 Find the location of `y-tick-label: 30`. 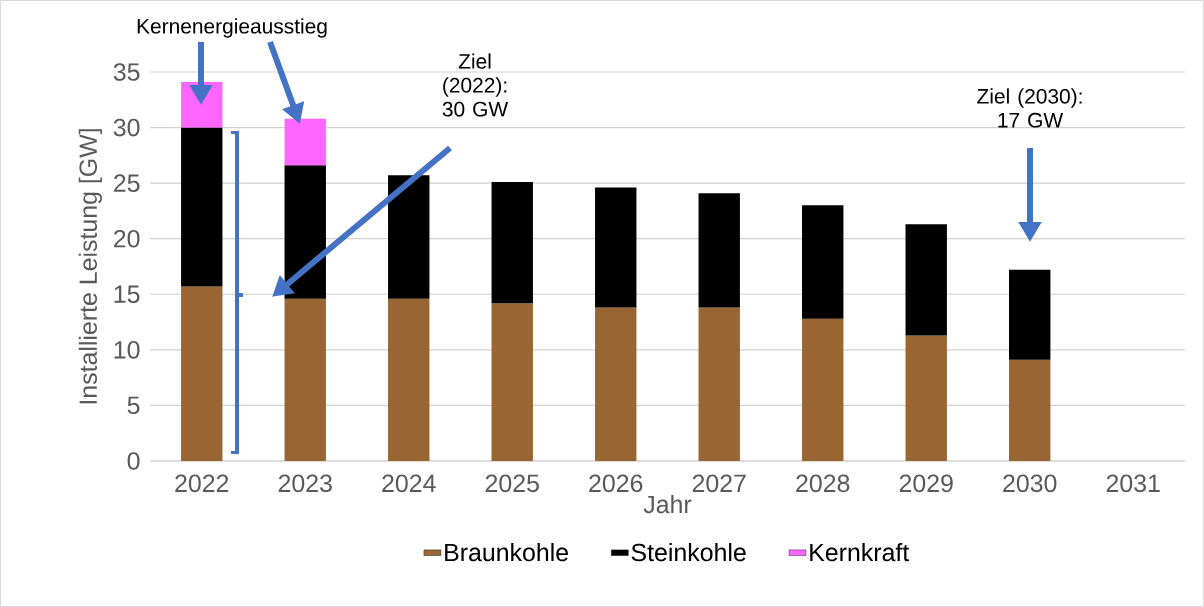

y-tick-label: 30 is located at coordinates (126, 127).